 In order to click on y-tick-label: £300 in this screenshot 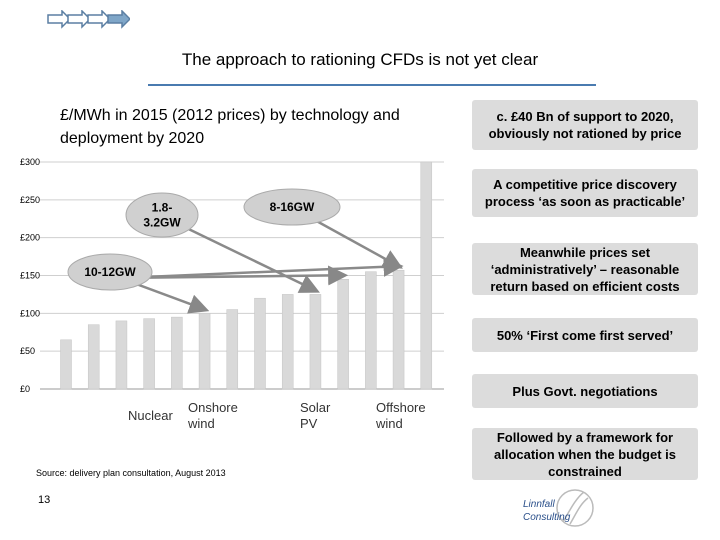, I will do `click(30, 162)`.